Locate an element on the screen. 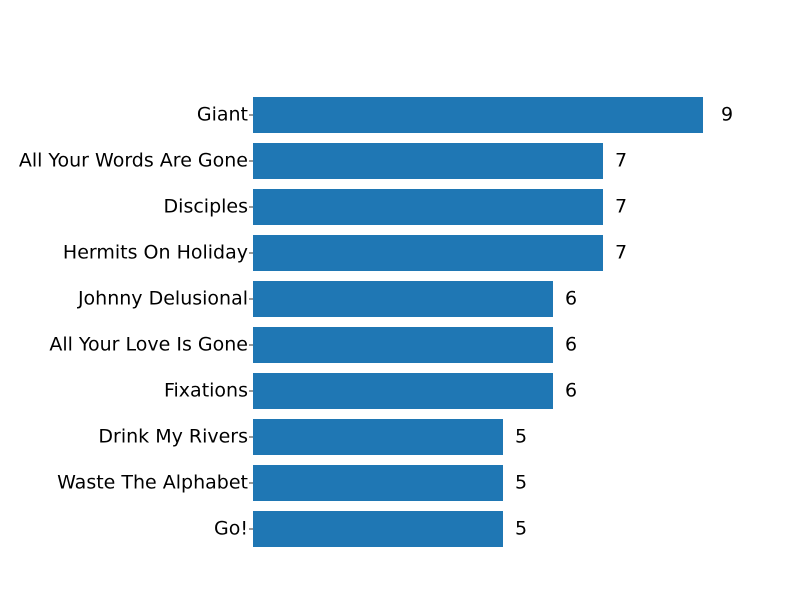 Image resolution: width=800 pixels, height=600 pixels. category-label: Hermits On Holiday is located at coordinates (155, 253).